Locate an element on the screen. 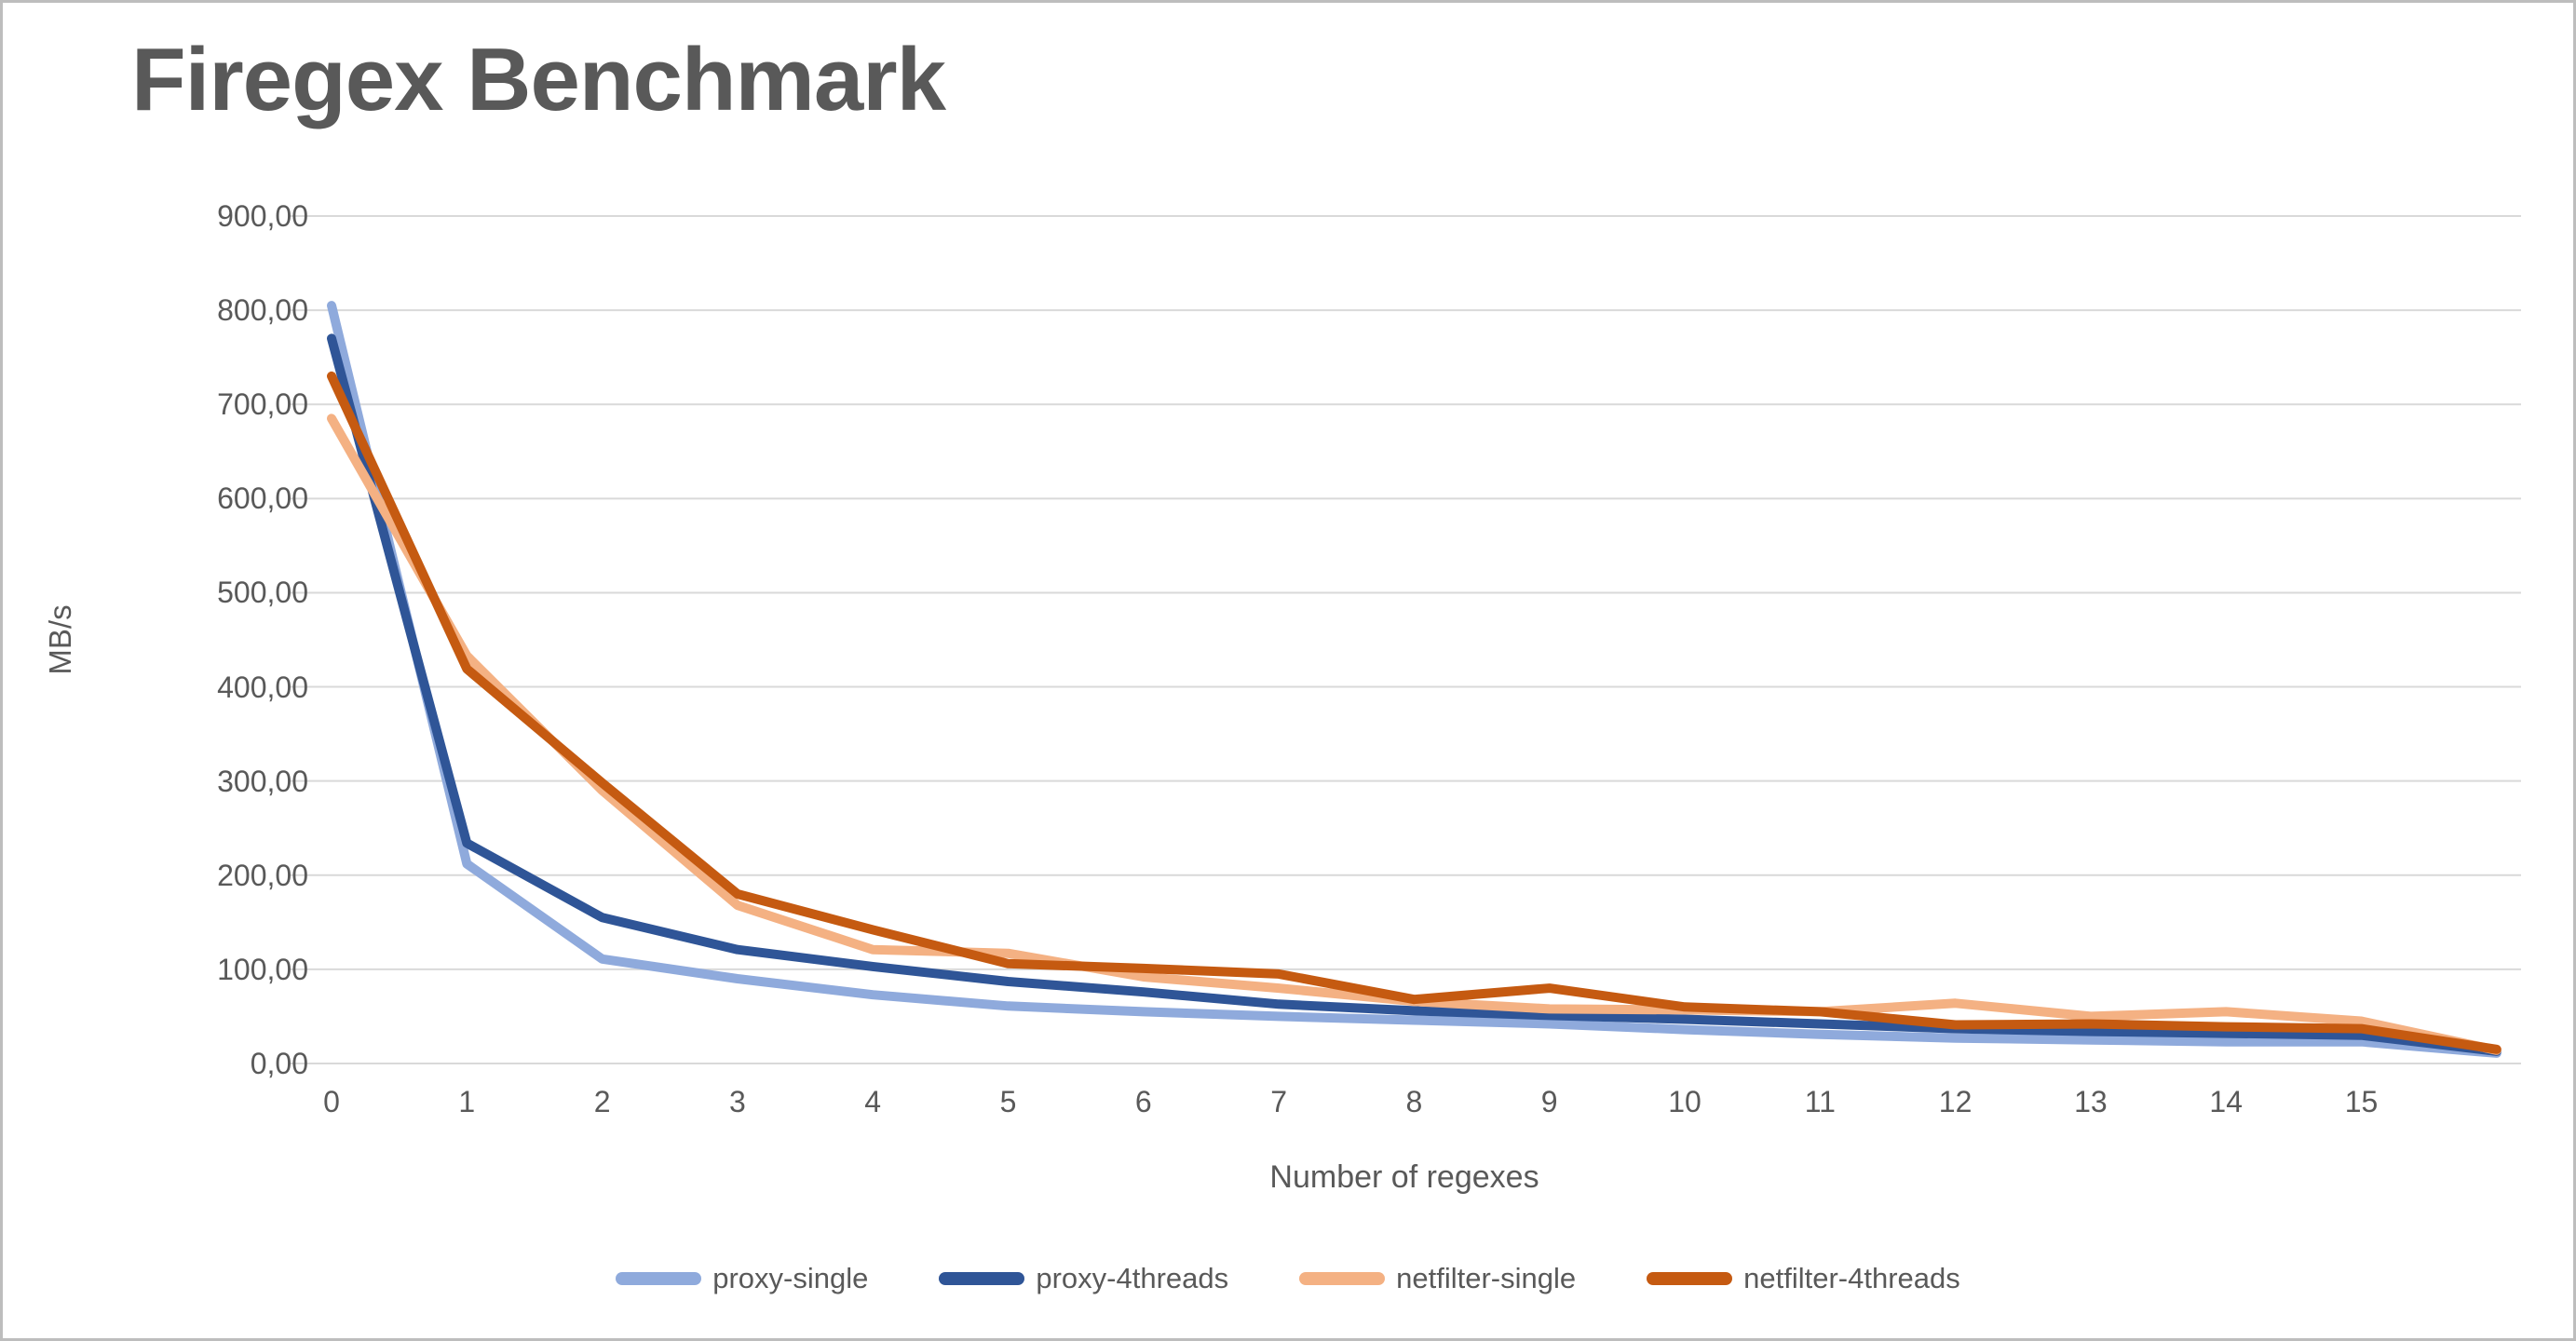  legend-item-netfilter-4threads: netfilter-4threads is located at coordinates (1803, 1278).